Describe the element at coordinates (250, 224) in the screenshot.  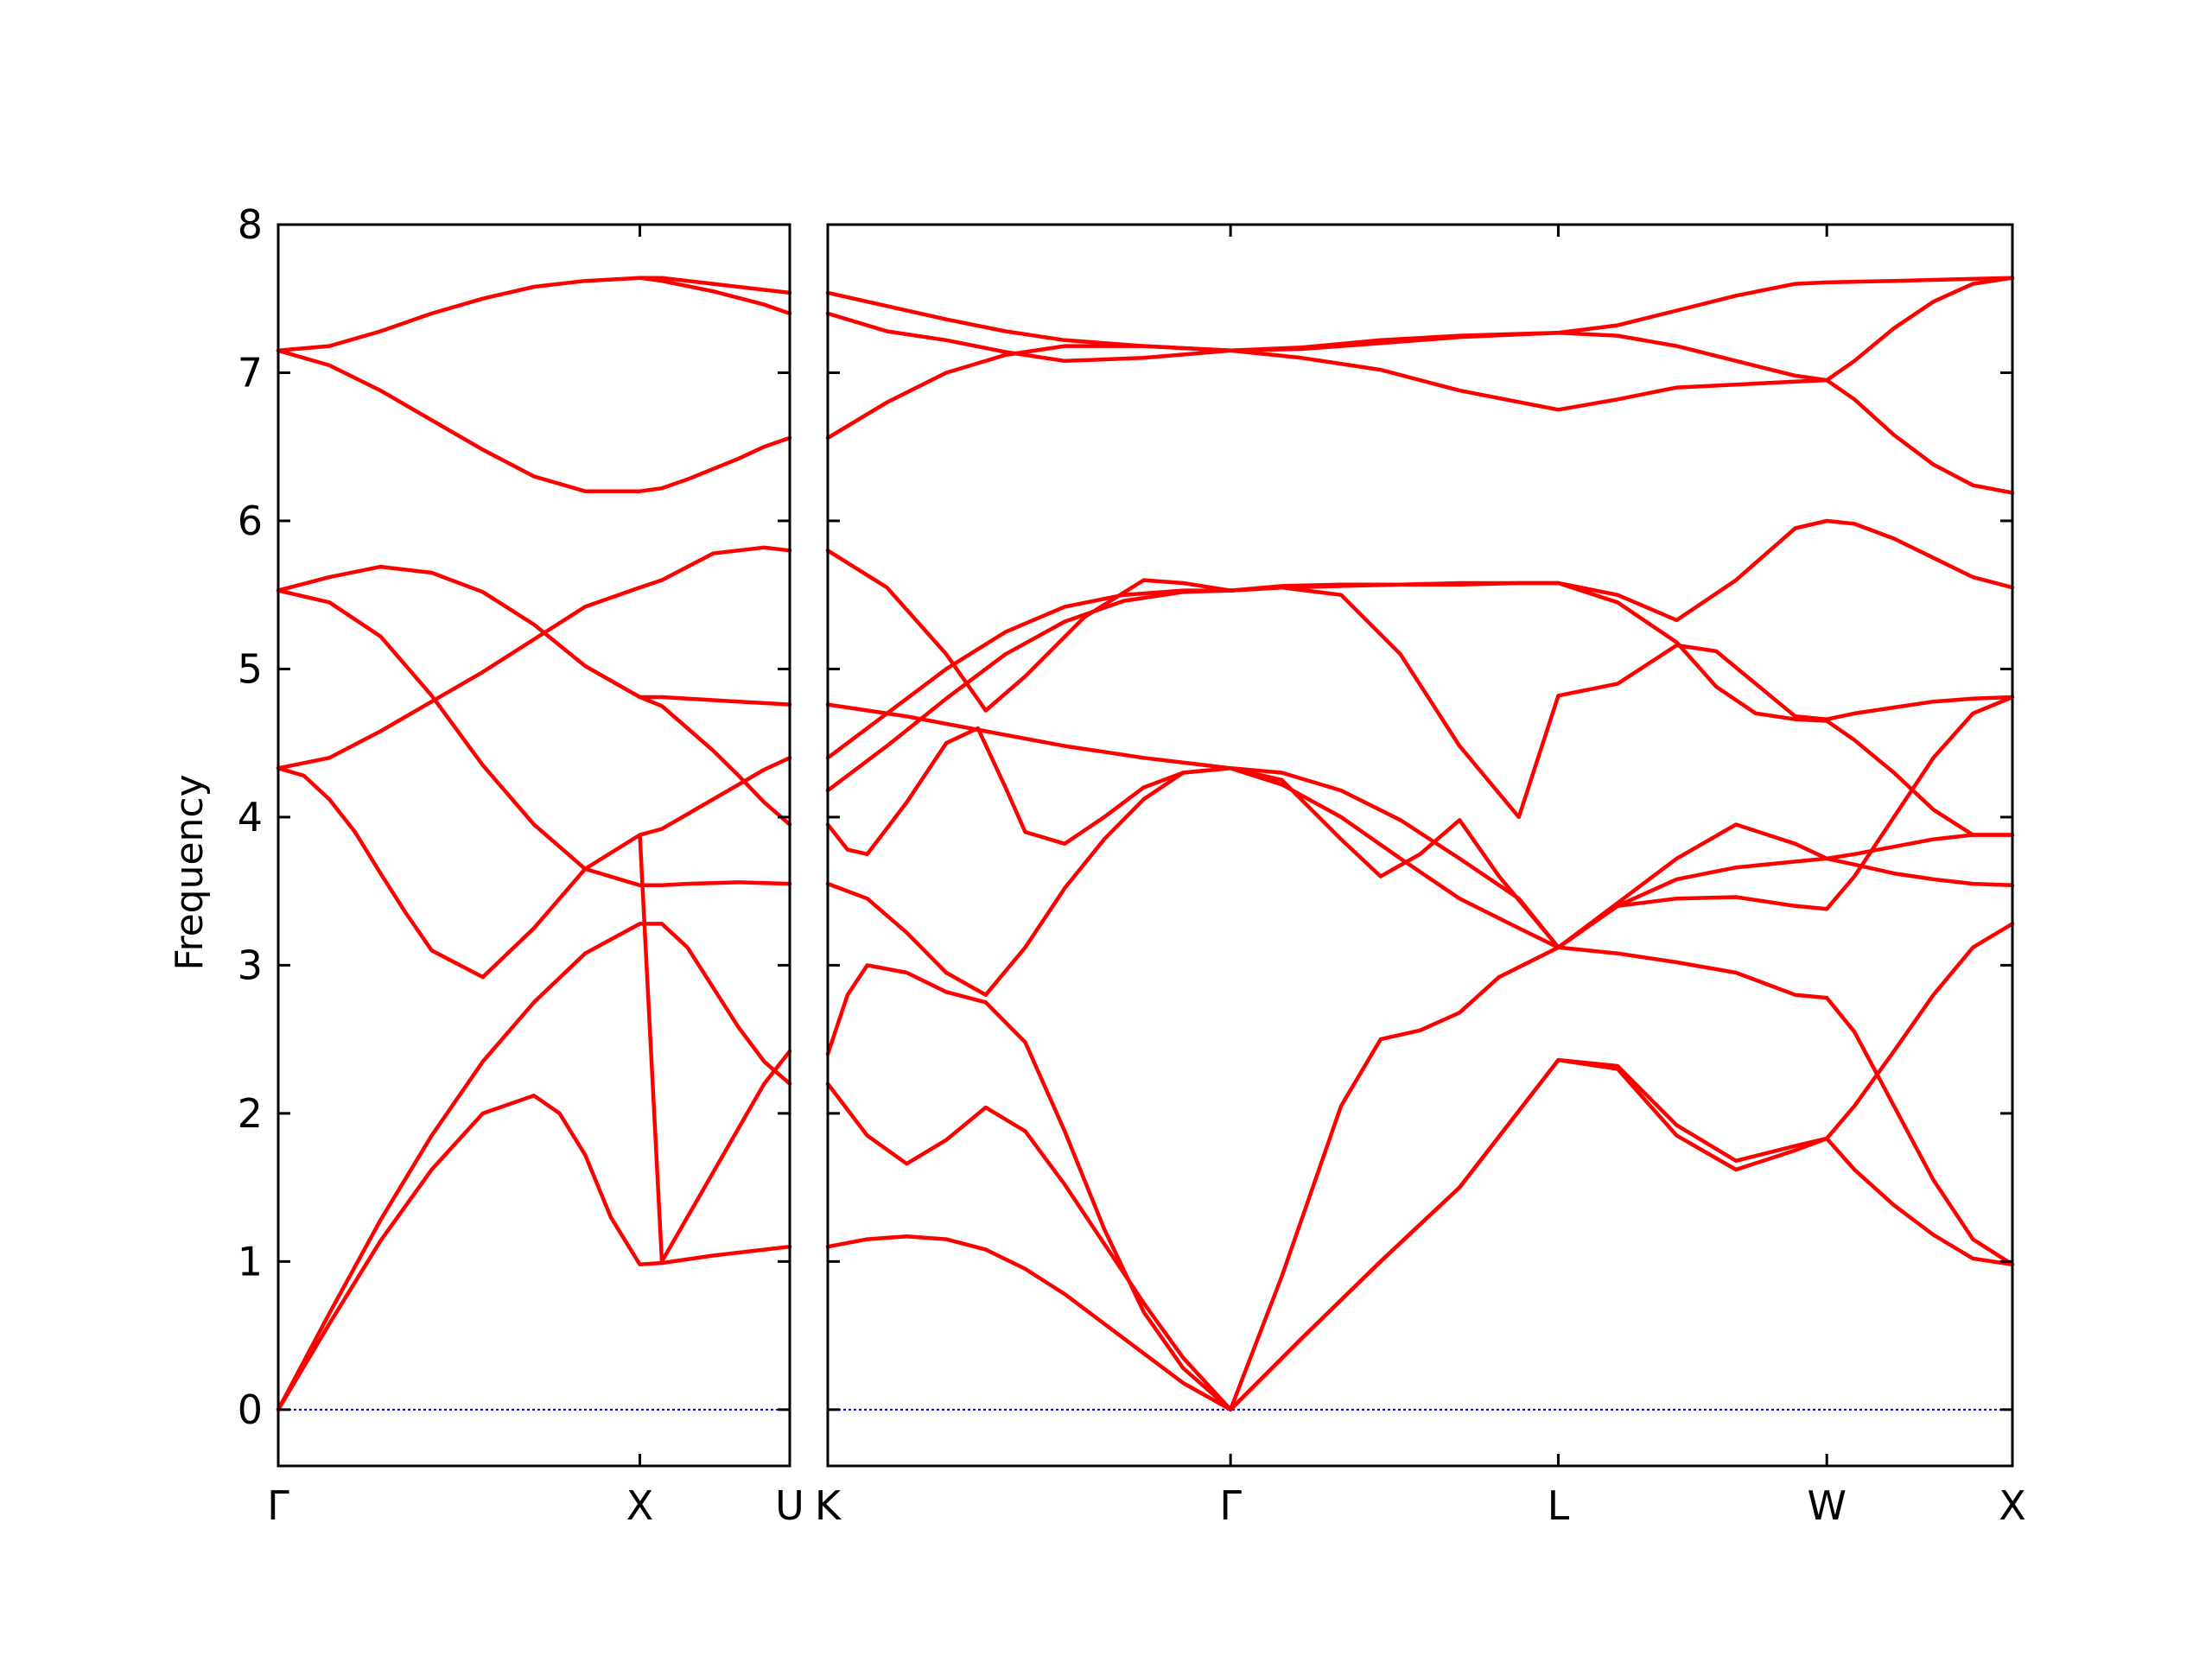
I see `y-tick-label: 8` at that location.